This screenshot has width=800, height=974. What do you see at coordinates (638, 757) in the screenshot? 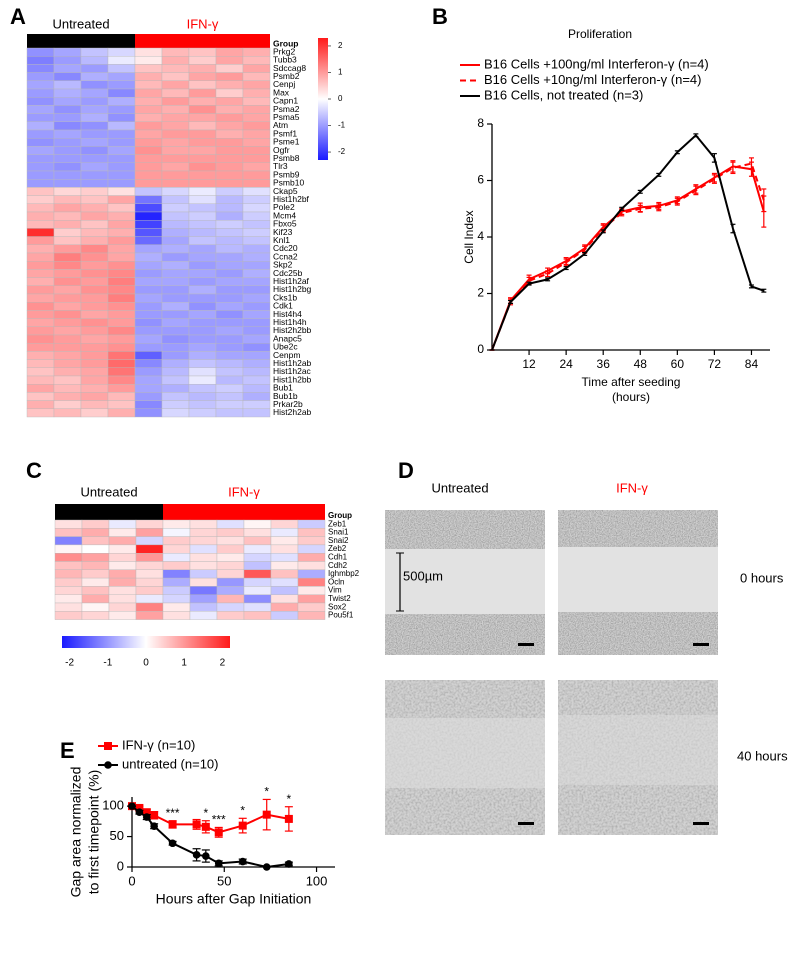
I see `micrograph-image` at bounding box center [638, 757].